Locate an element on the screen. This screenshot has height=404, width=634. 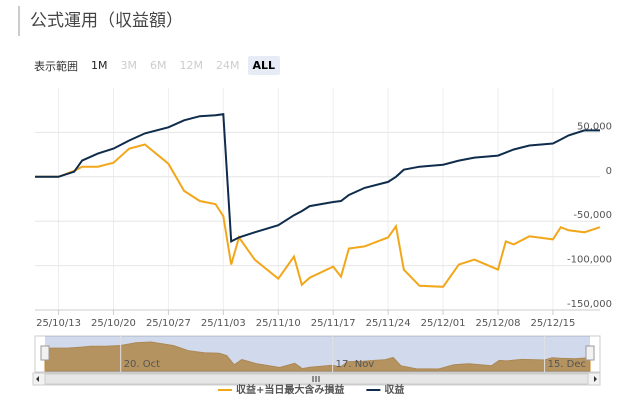
range-selector: 表示範囲 1M 3M 6M 12M 24M ALL is located at coordinates (158, 65).